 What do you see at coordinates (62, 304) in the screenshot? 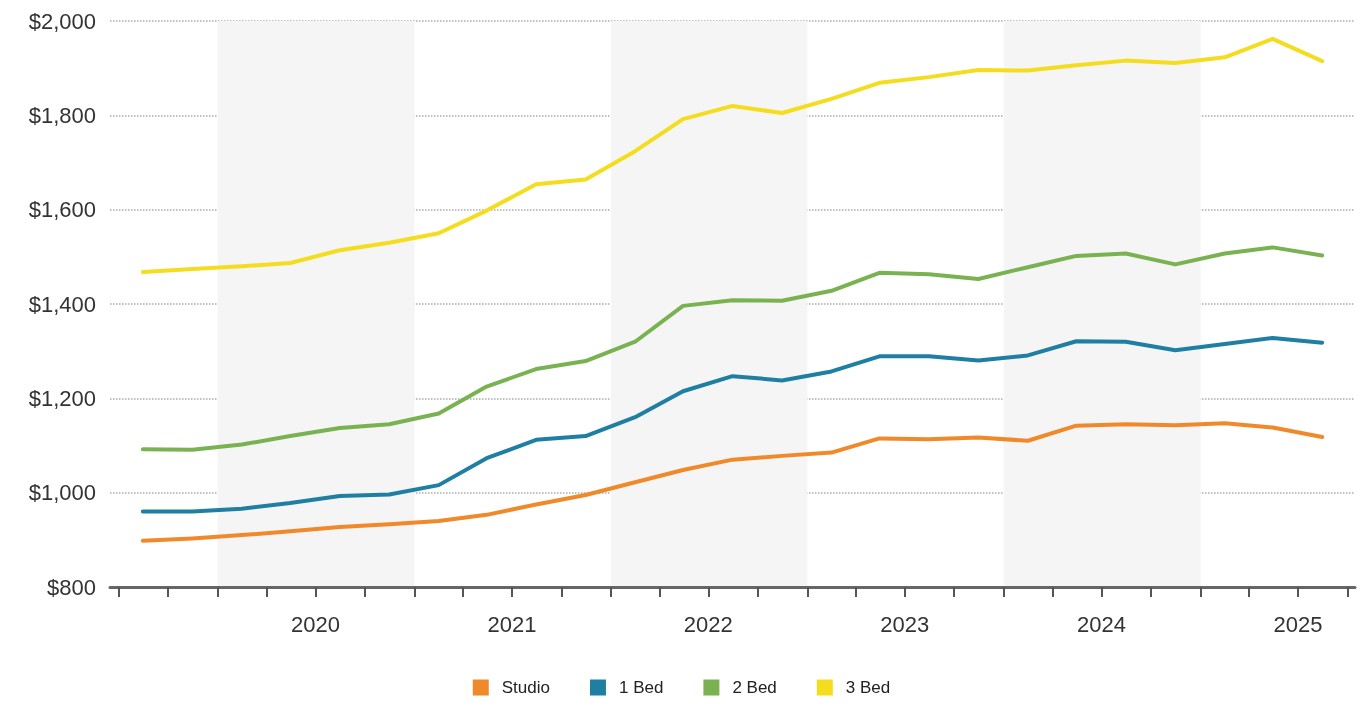
I see `y-tick-label: $1,400` at bounding box center [62, 304].